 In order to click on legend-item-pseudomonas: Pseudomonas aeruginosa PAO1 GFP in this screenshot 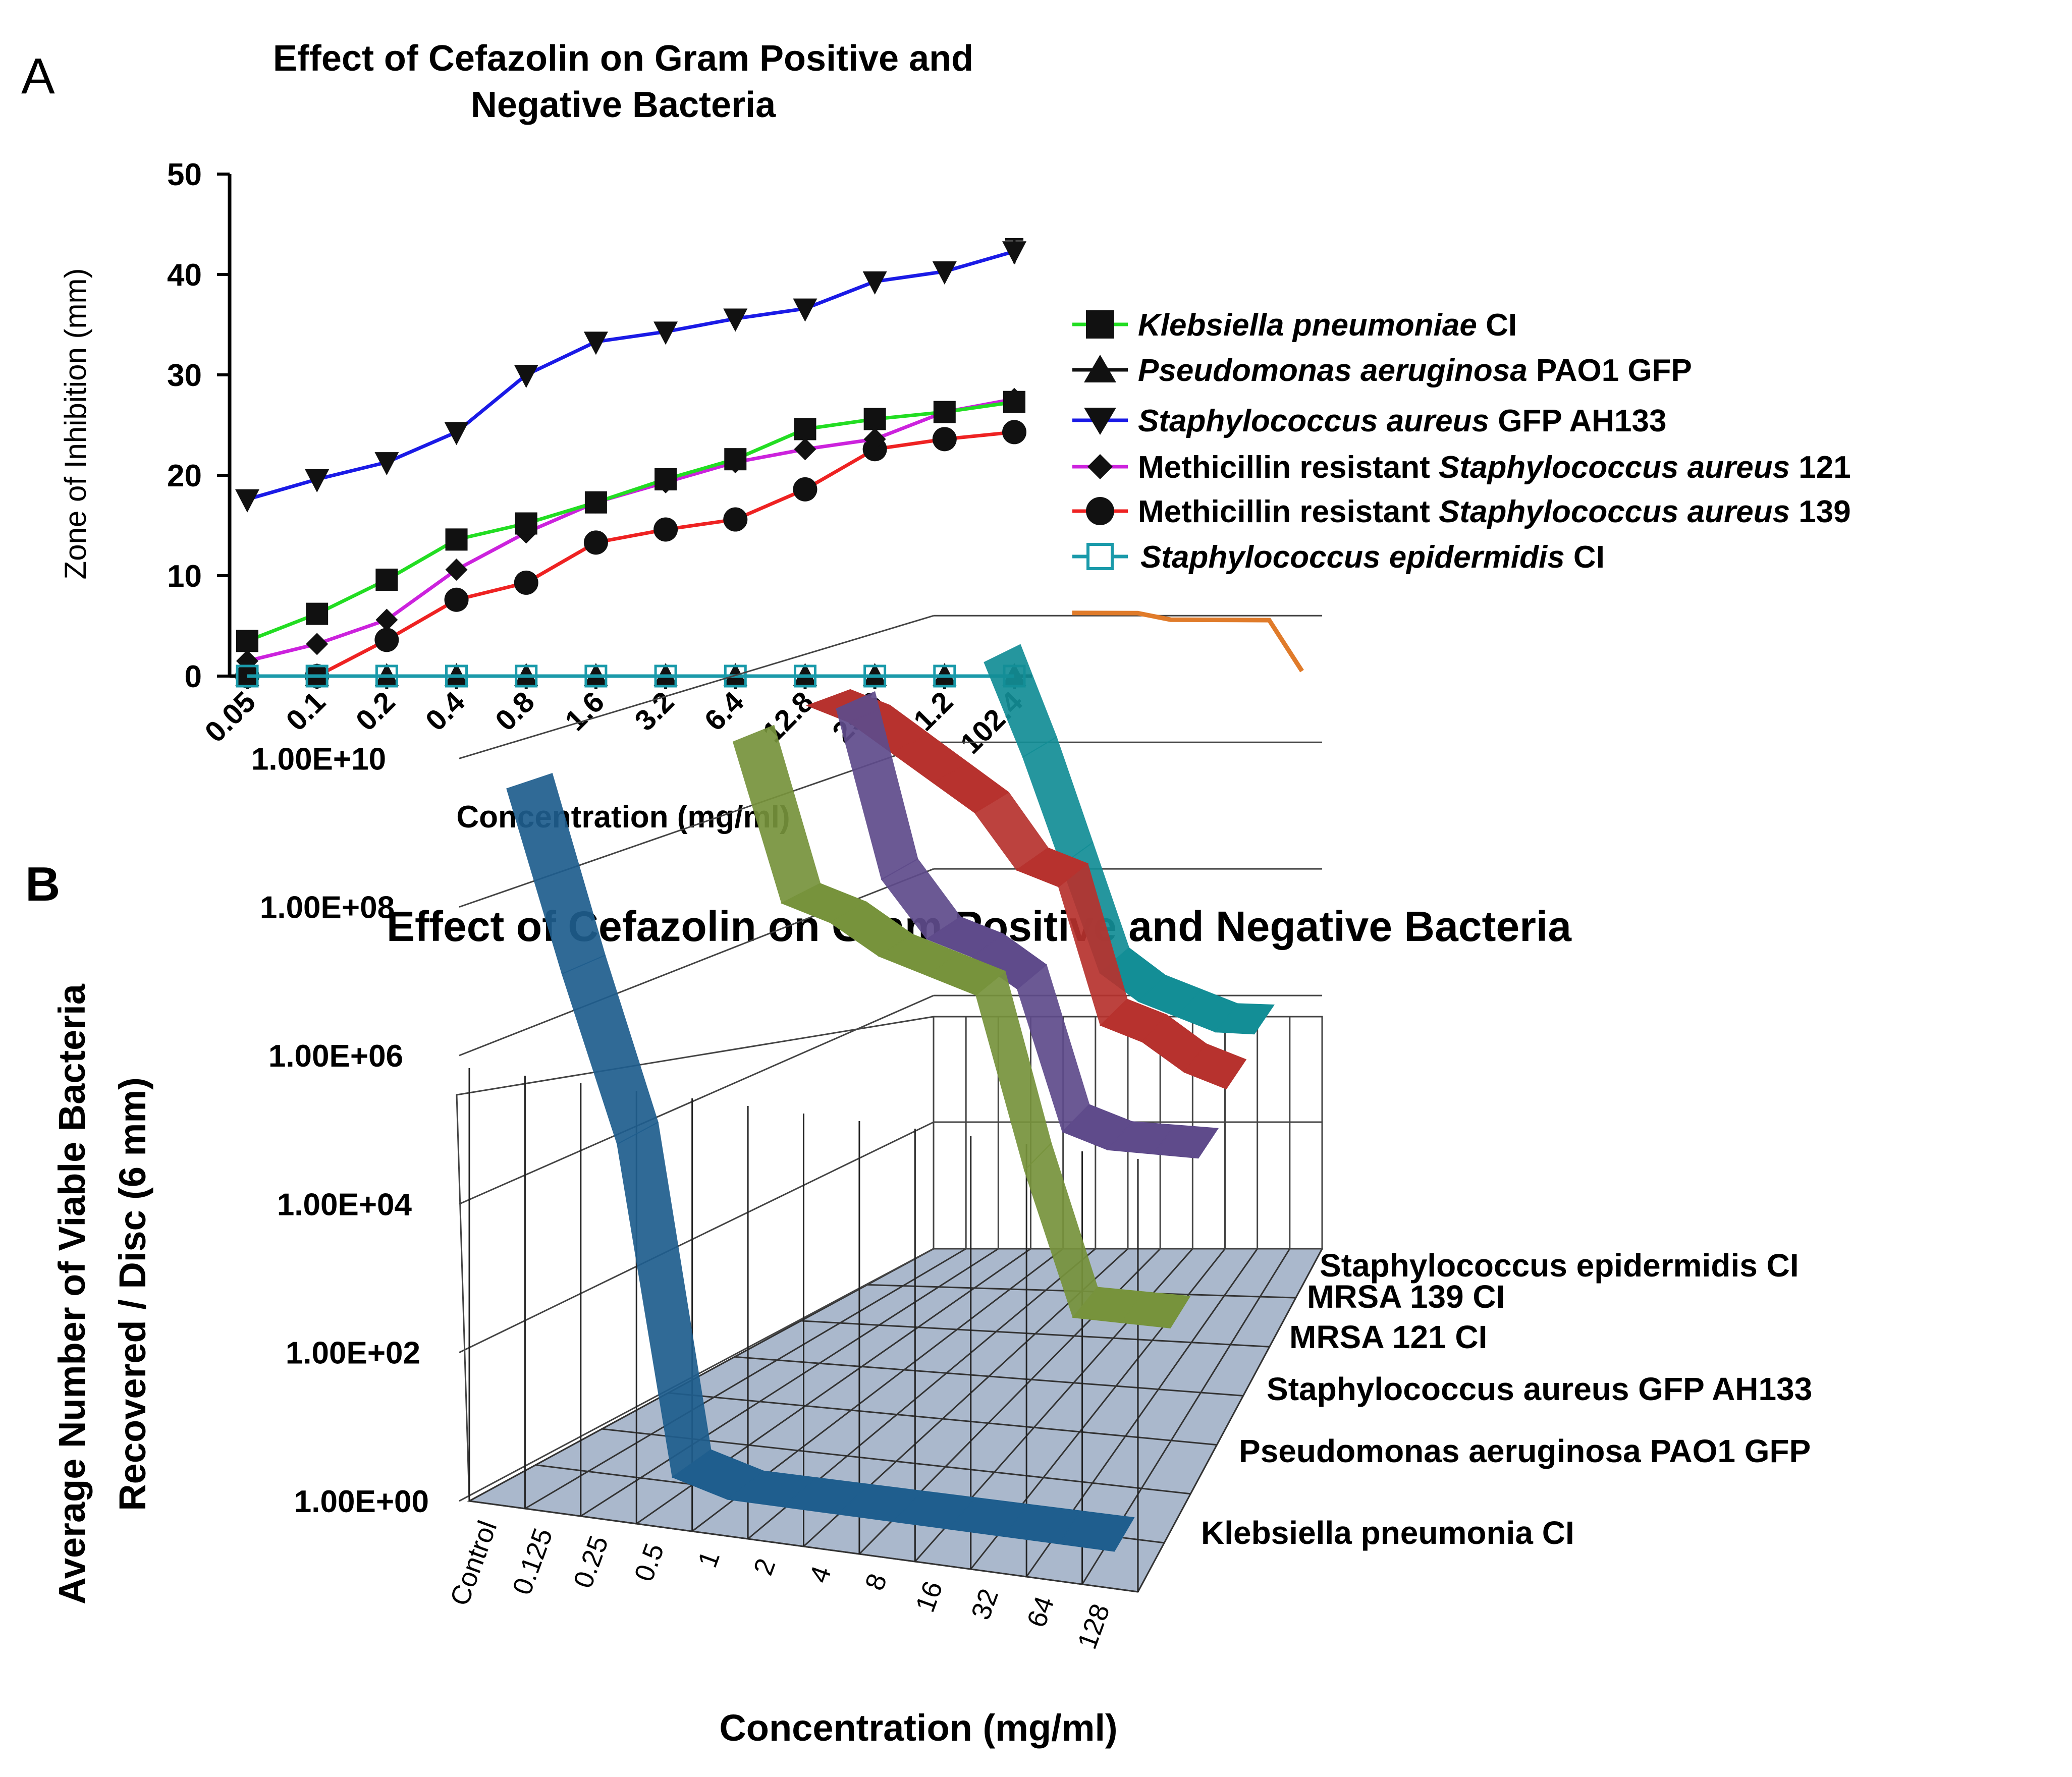, I will do `click(1382, 370)`.